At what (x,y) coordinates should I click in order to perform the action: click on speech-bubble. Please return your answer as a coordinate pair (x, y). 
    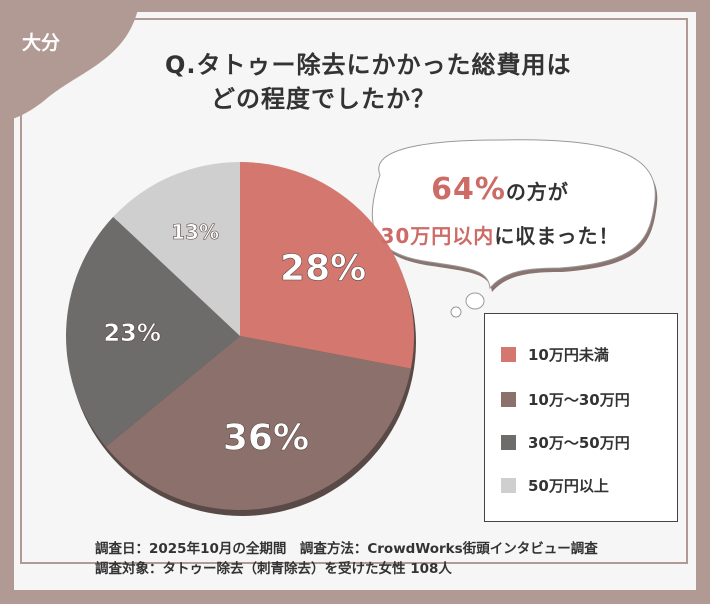
    Looking at the image, I should click on (514, 228).